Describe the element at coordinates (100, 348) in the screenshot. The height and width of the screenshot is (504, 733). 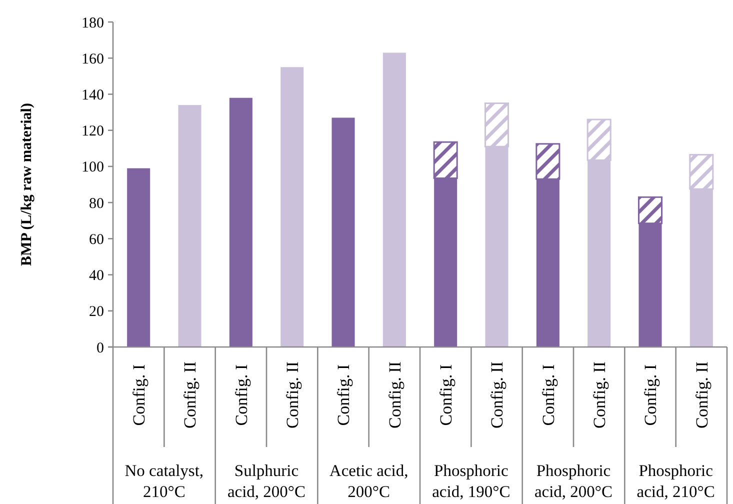
I see `y-tick-label: 0` at that location.